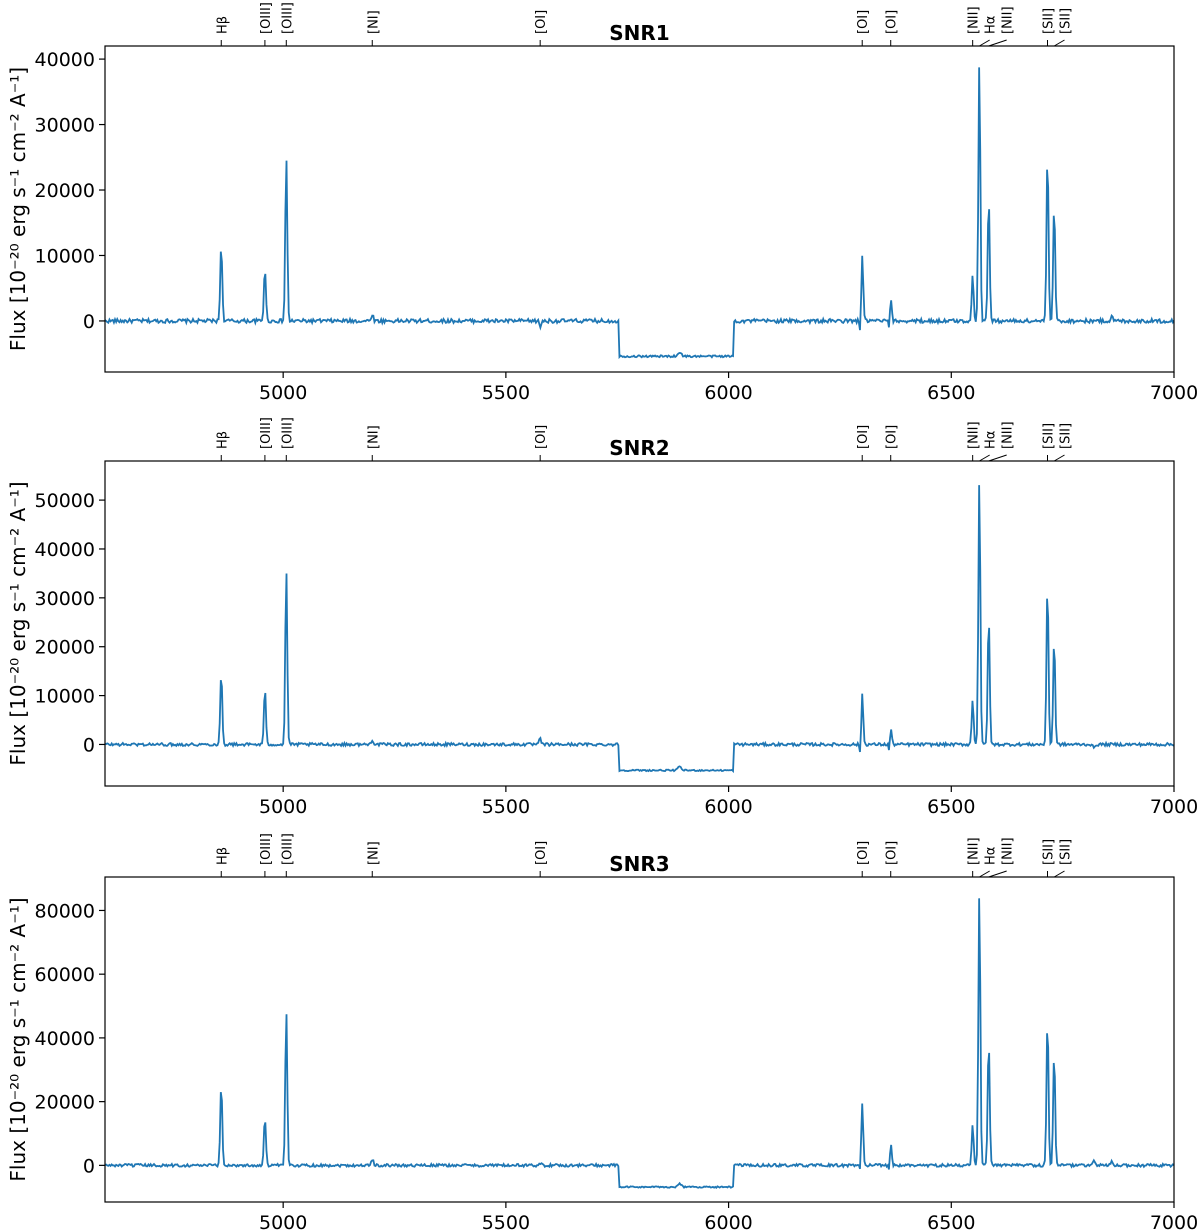 This screenshot has height=1232, width=1200. What do you see at coordinates (65, 975) in the screenshot?
I see `y-tick-label: 60000` at bounding box center [65, 975].